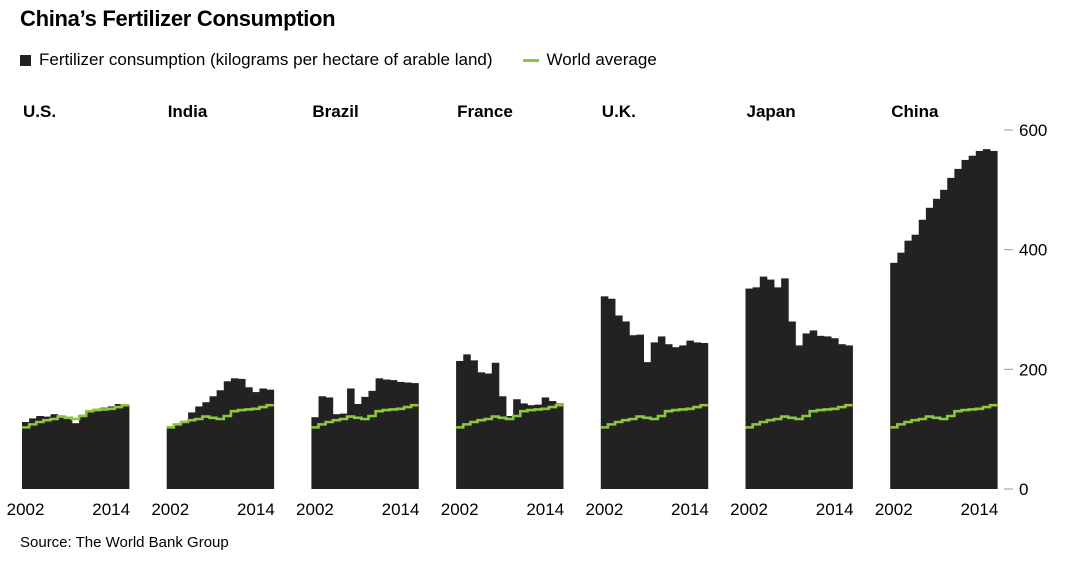 The width and height of the screenshot is (1080, 562). What do you see at coordinates (485, 111) in the screenshot?
I see `panel-title: France` at bounding box center [485, 111].